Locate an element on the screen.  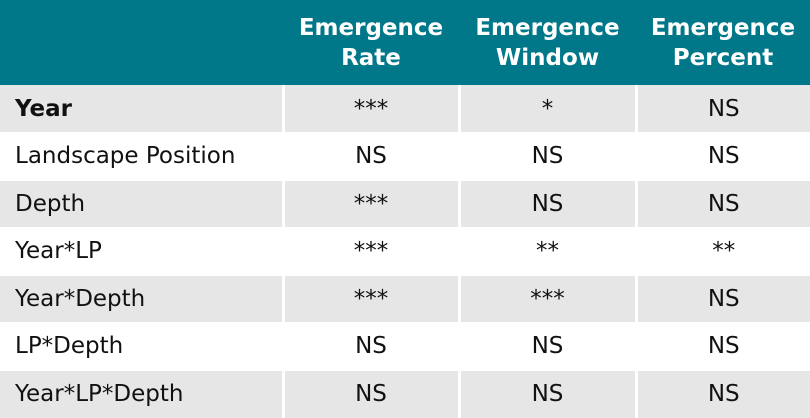
table-row: LP*Depth NS NS NS is located at coordinates (405, 346).